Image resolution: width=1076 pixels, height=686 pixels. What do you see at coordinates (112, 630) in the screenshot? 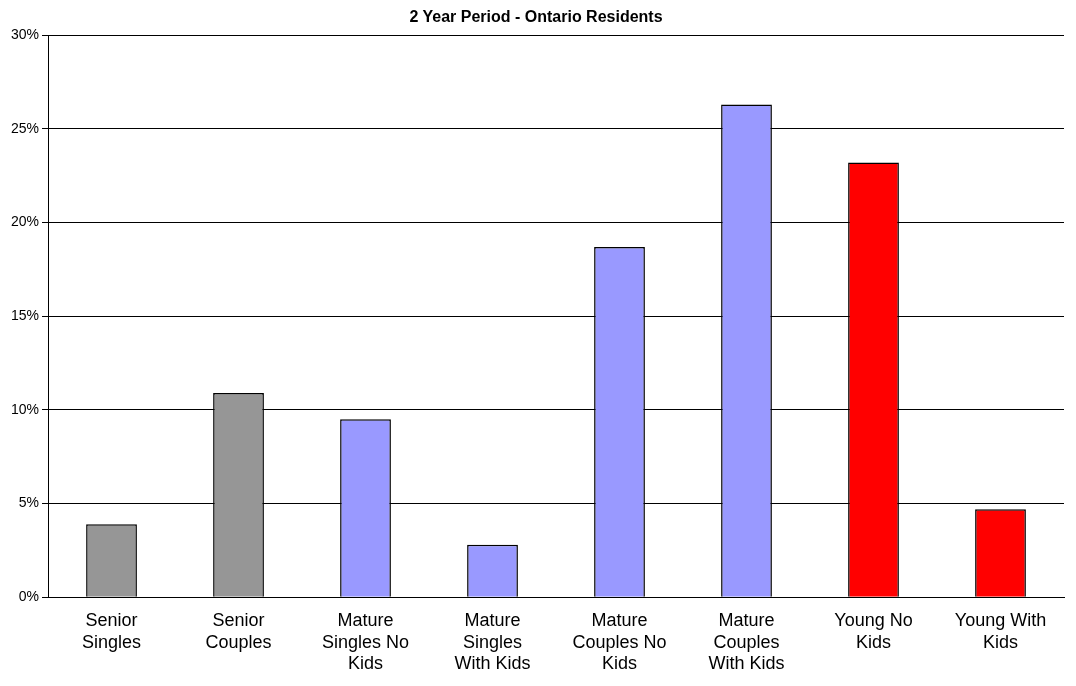
I see `x-tick-label: Senior Singles` at bounding box center [112, 630].